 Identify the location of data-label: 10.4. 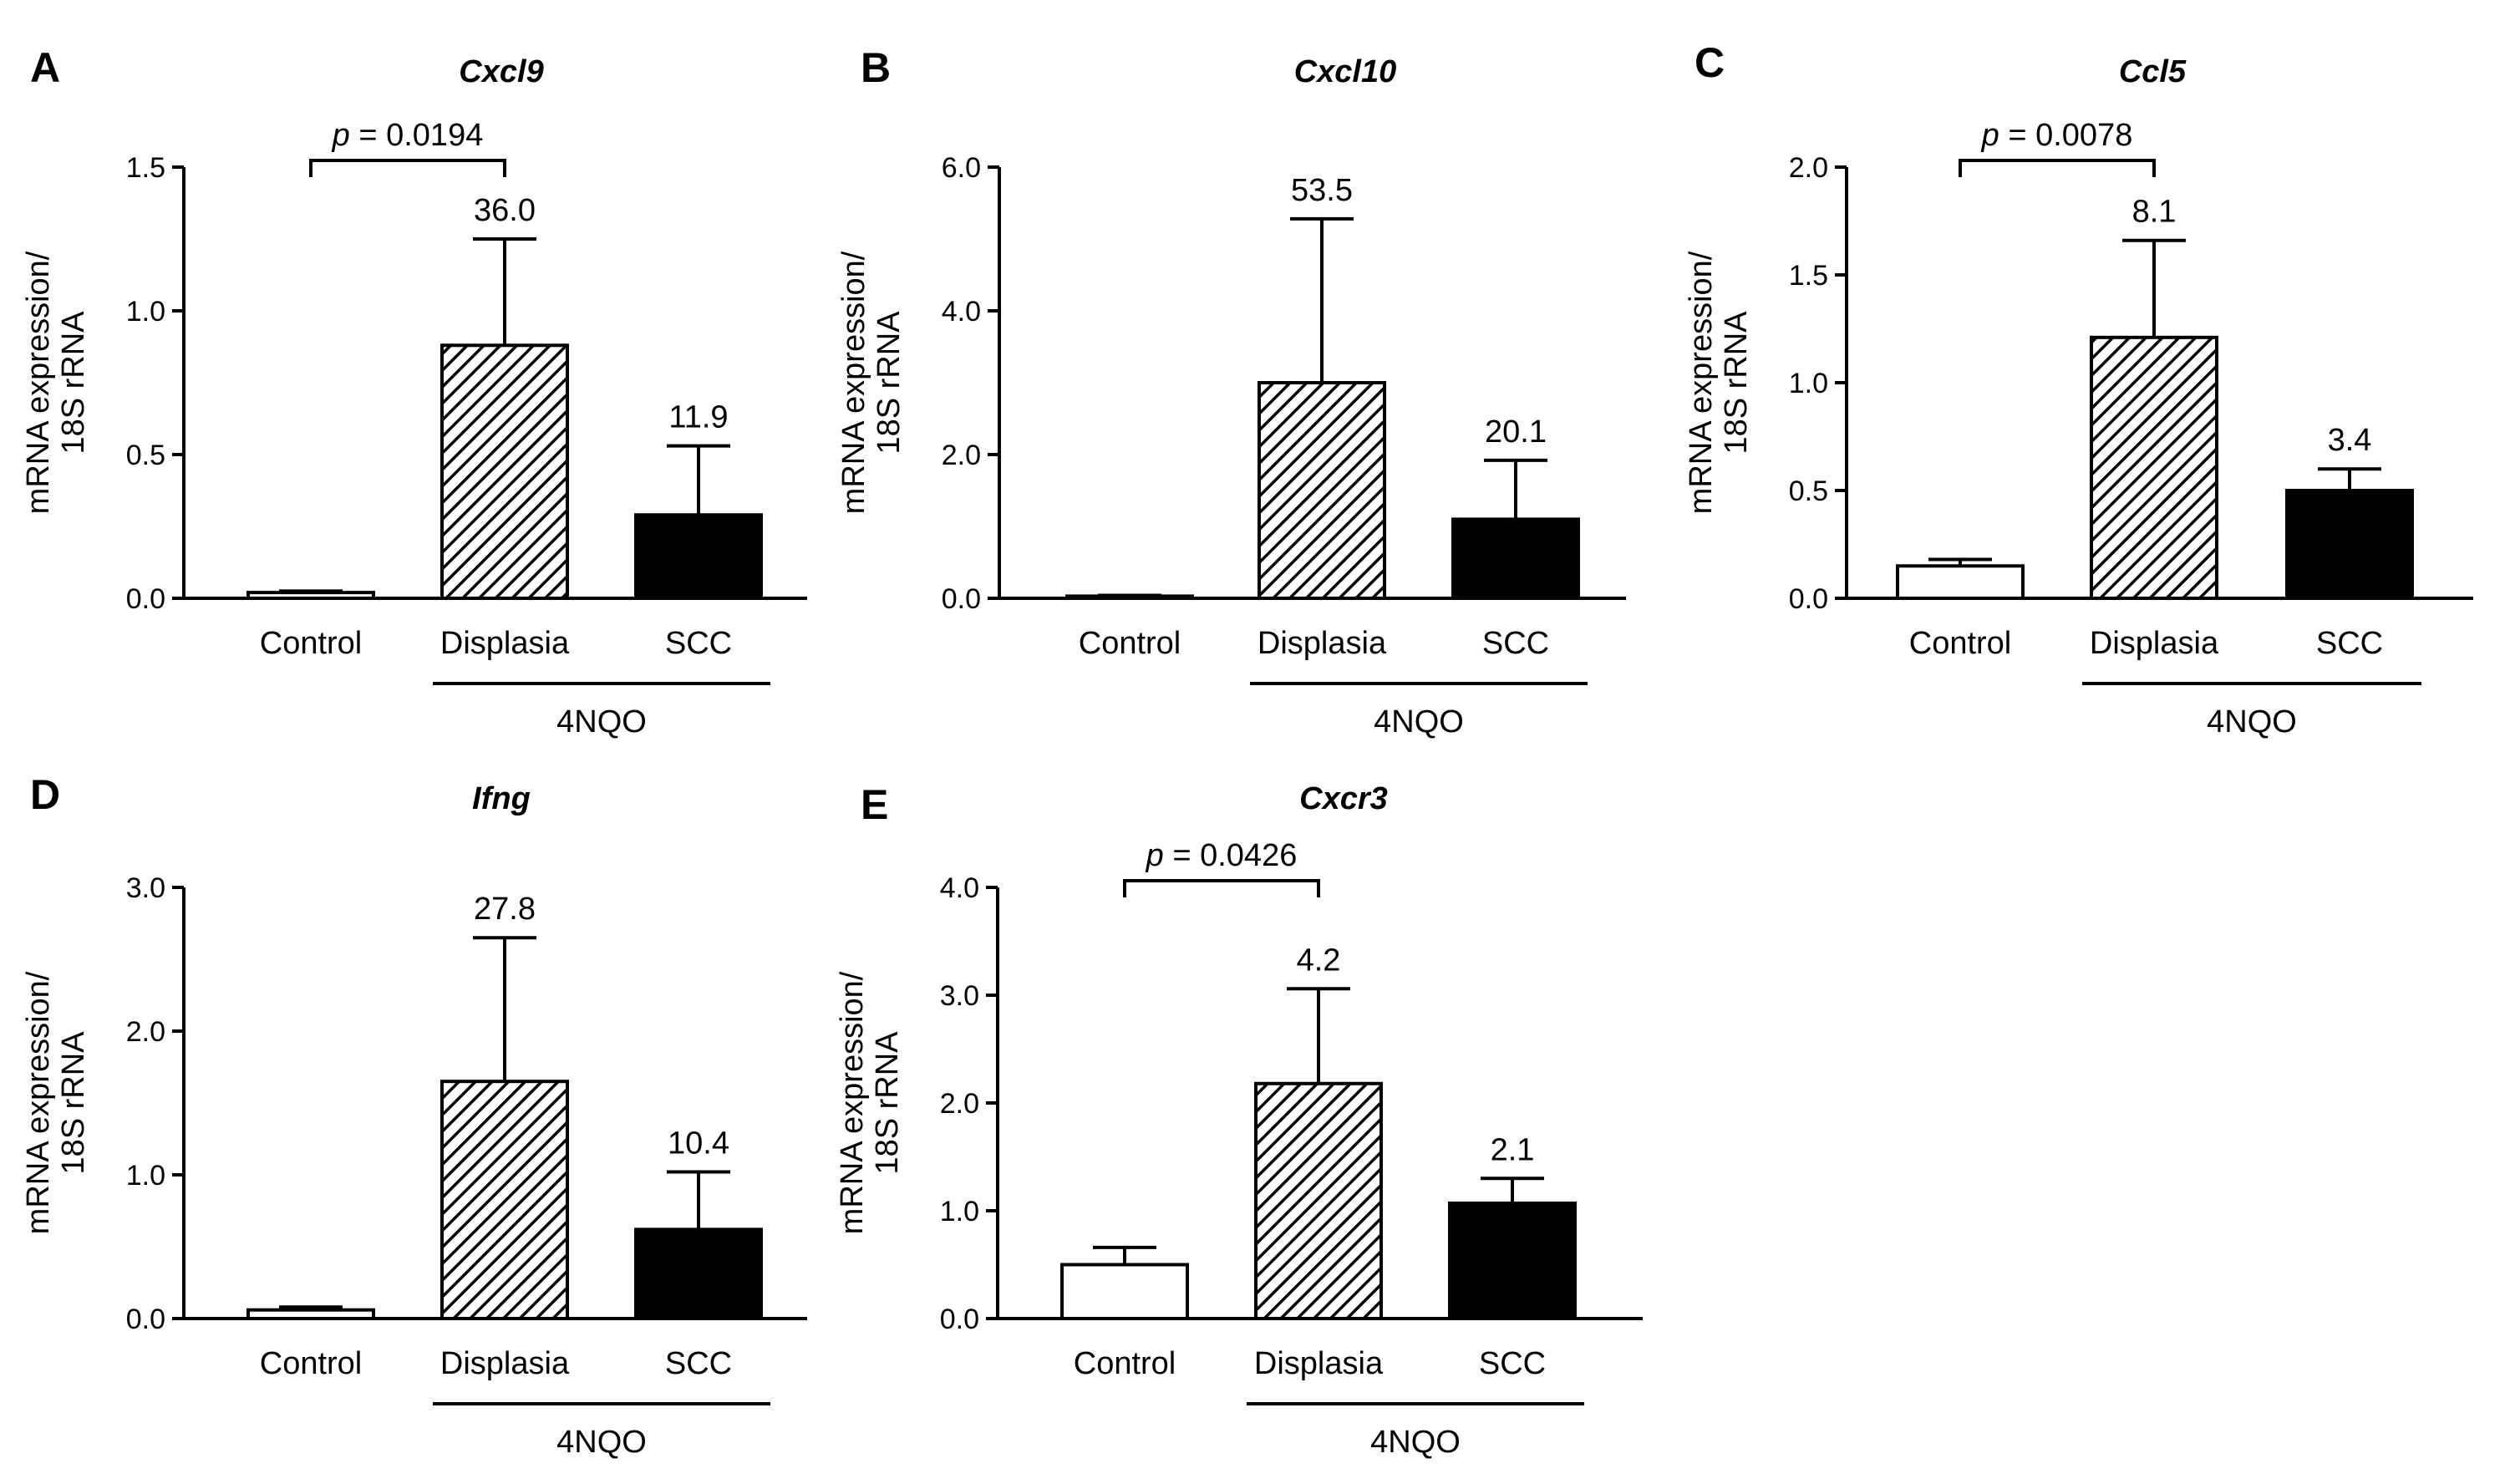
(698, 1143).